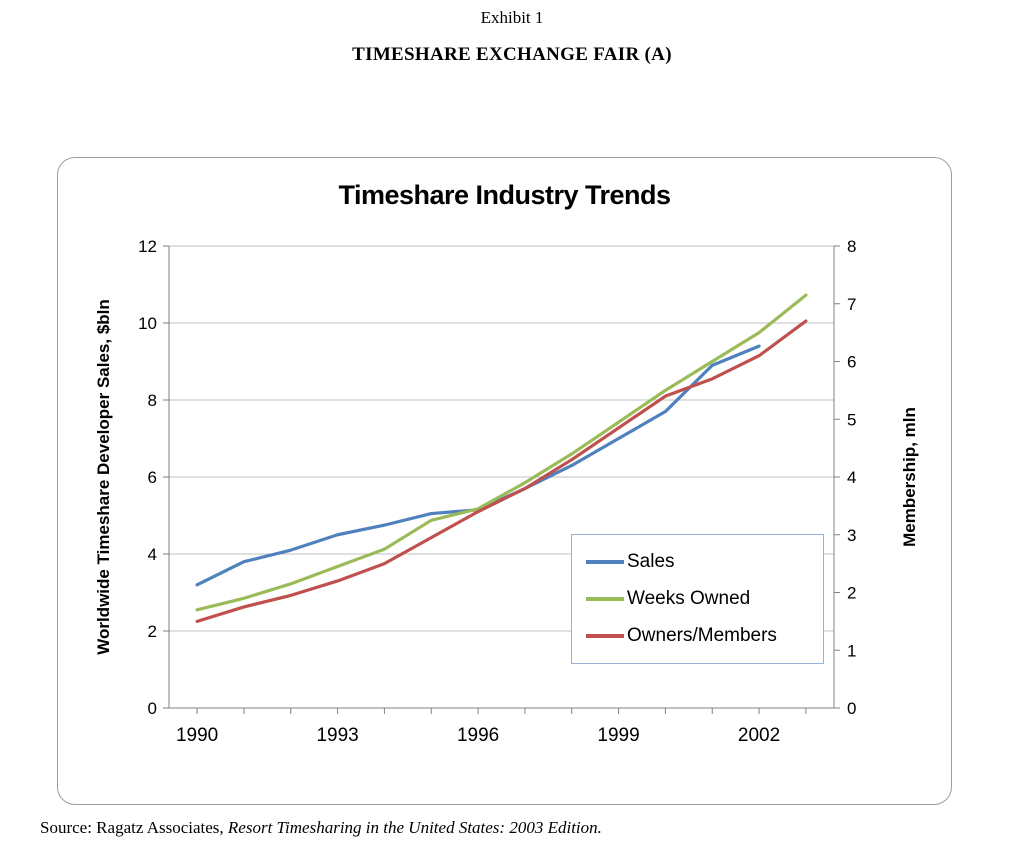 The height and width of the screenshot is (860, 1024). I want to click on chart-title: Timeshare Industry Trends, so click(504, 195).